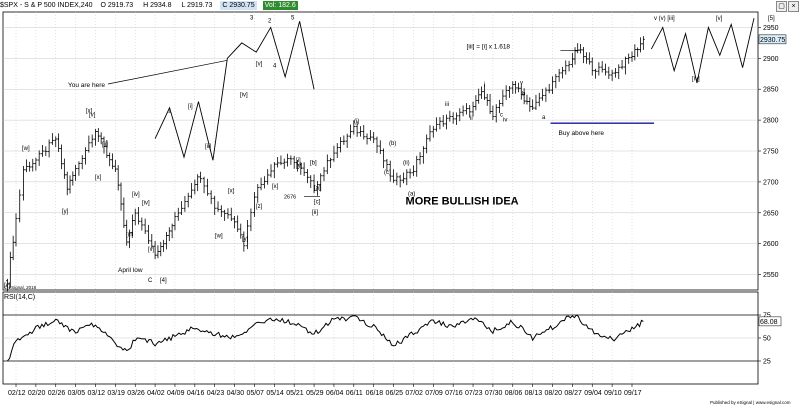  Describe the element at coordinates (771, 19) in the screenshot. I see `wave-label: [5]` at that location.